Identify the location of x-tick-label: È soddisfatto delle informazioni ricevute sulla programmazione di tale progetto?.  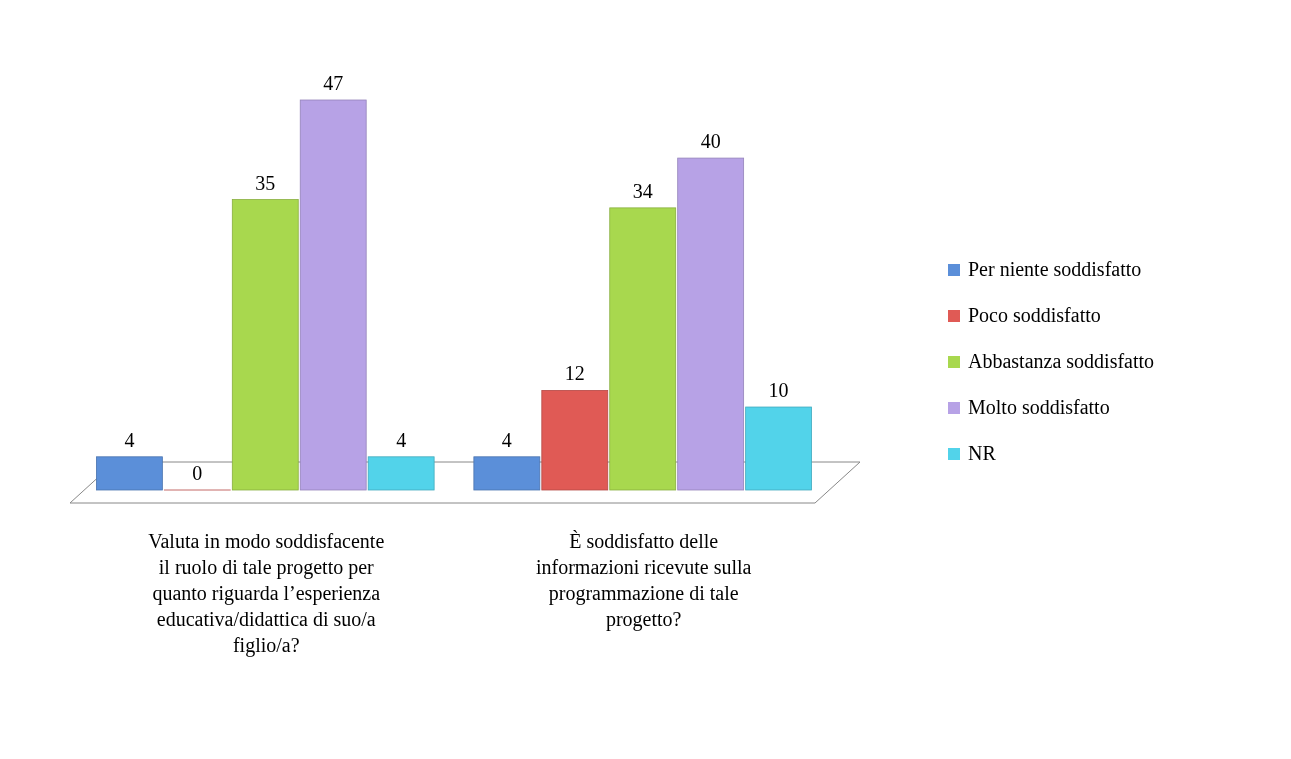
(643, 580).